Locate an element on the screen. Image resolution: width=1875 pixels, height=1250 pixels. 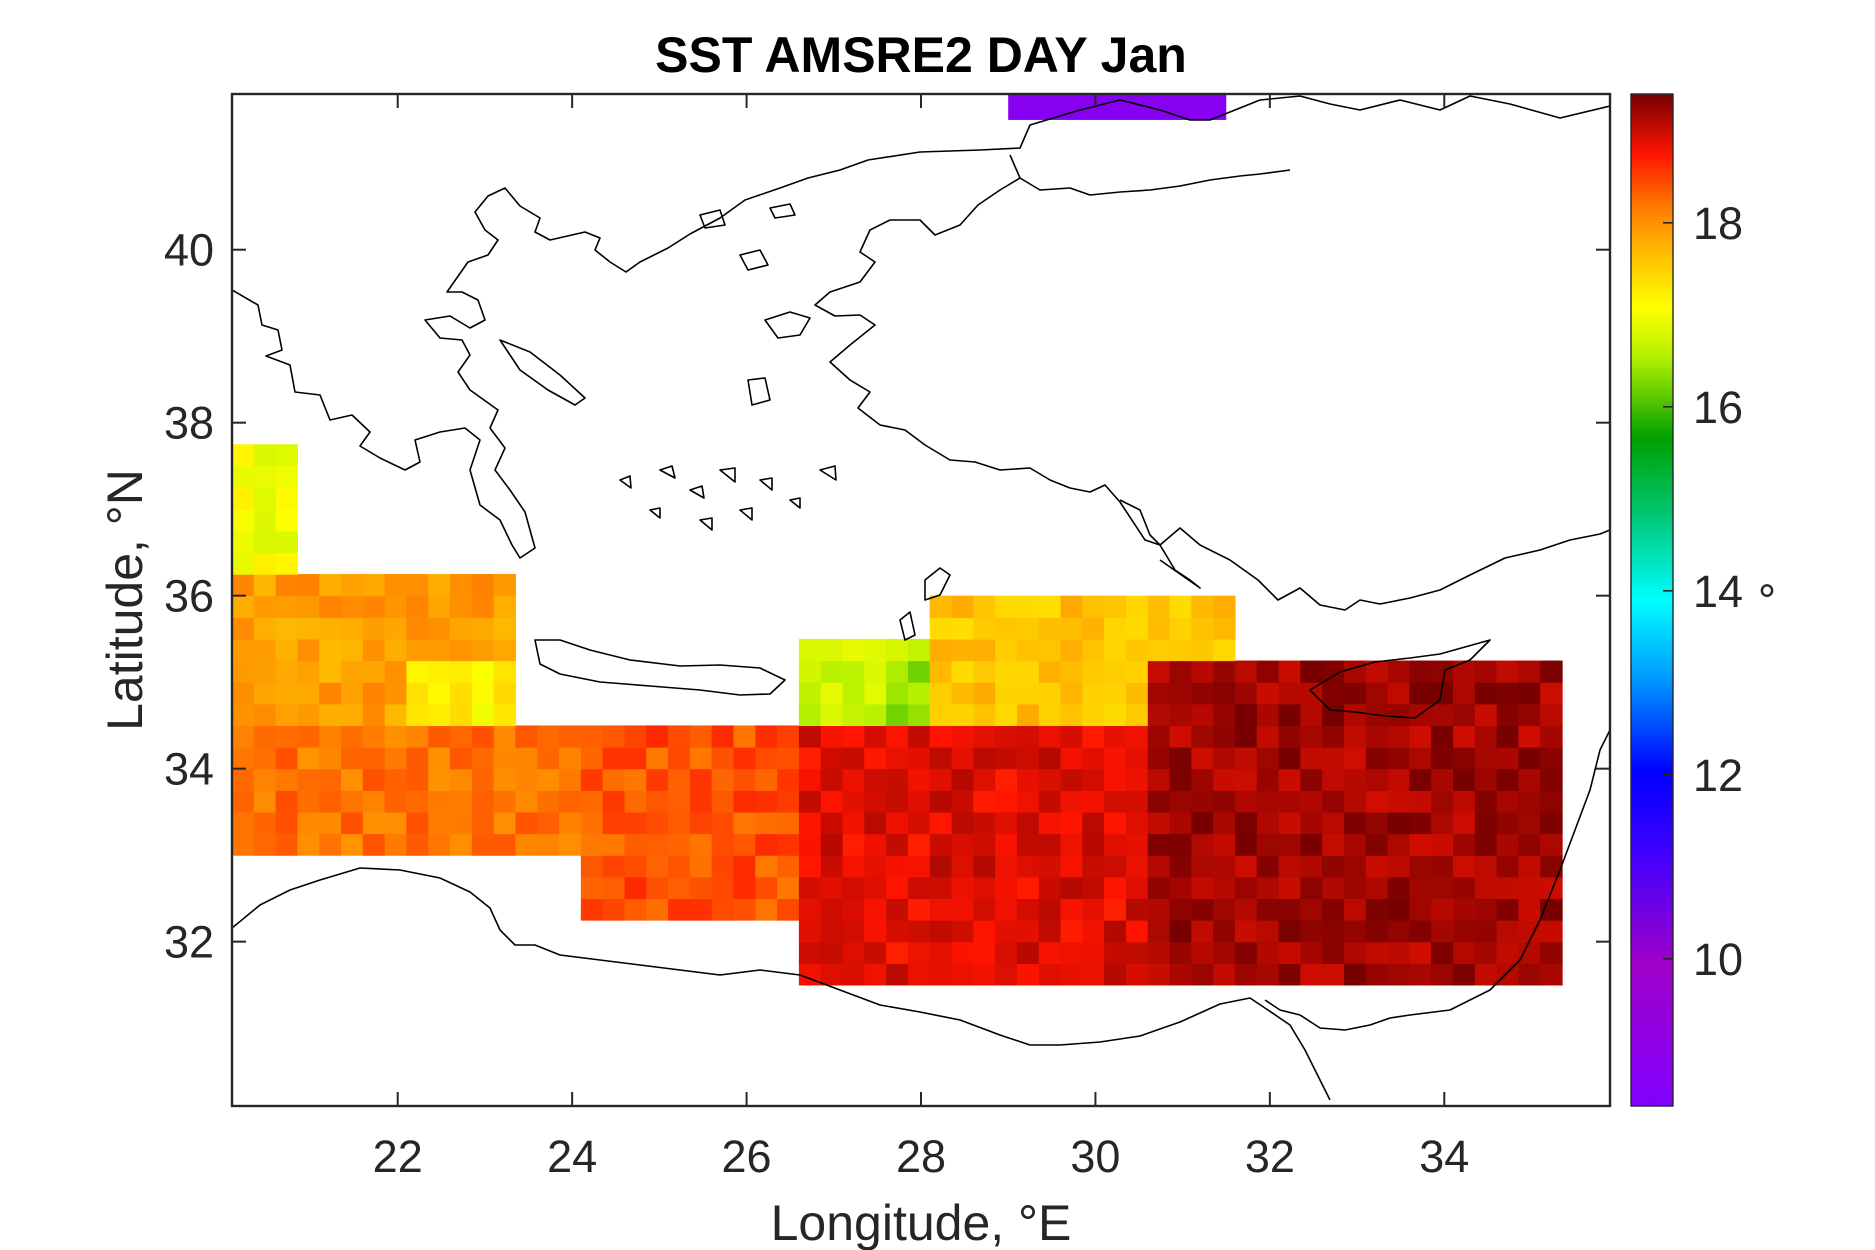
island-crete is located at coordinates (660, 667).